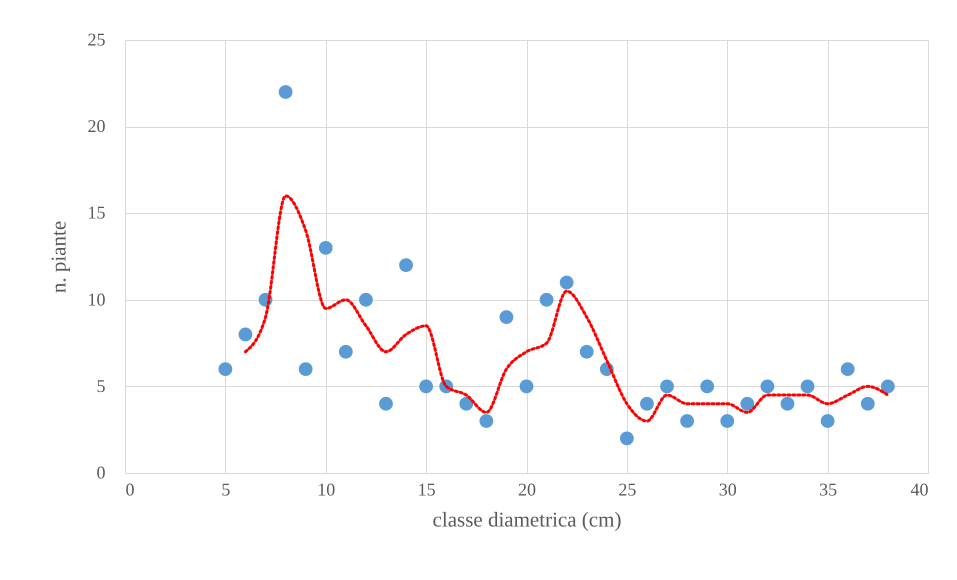  I want to click on x-tick-label: 15, so click(427, 490).